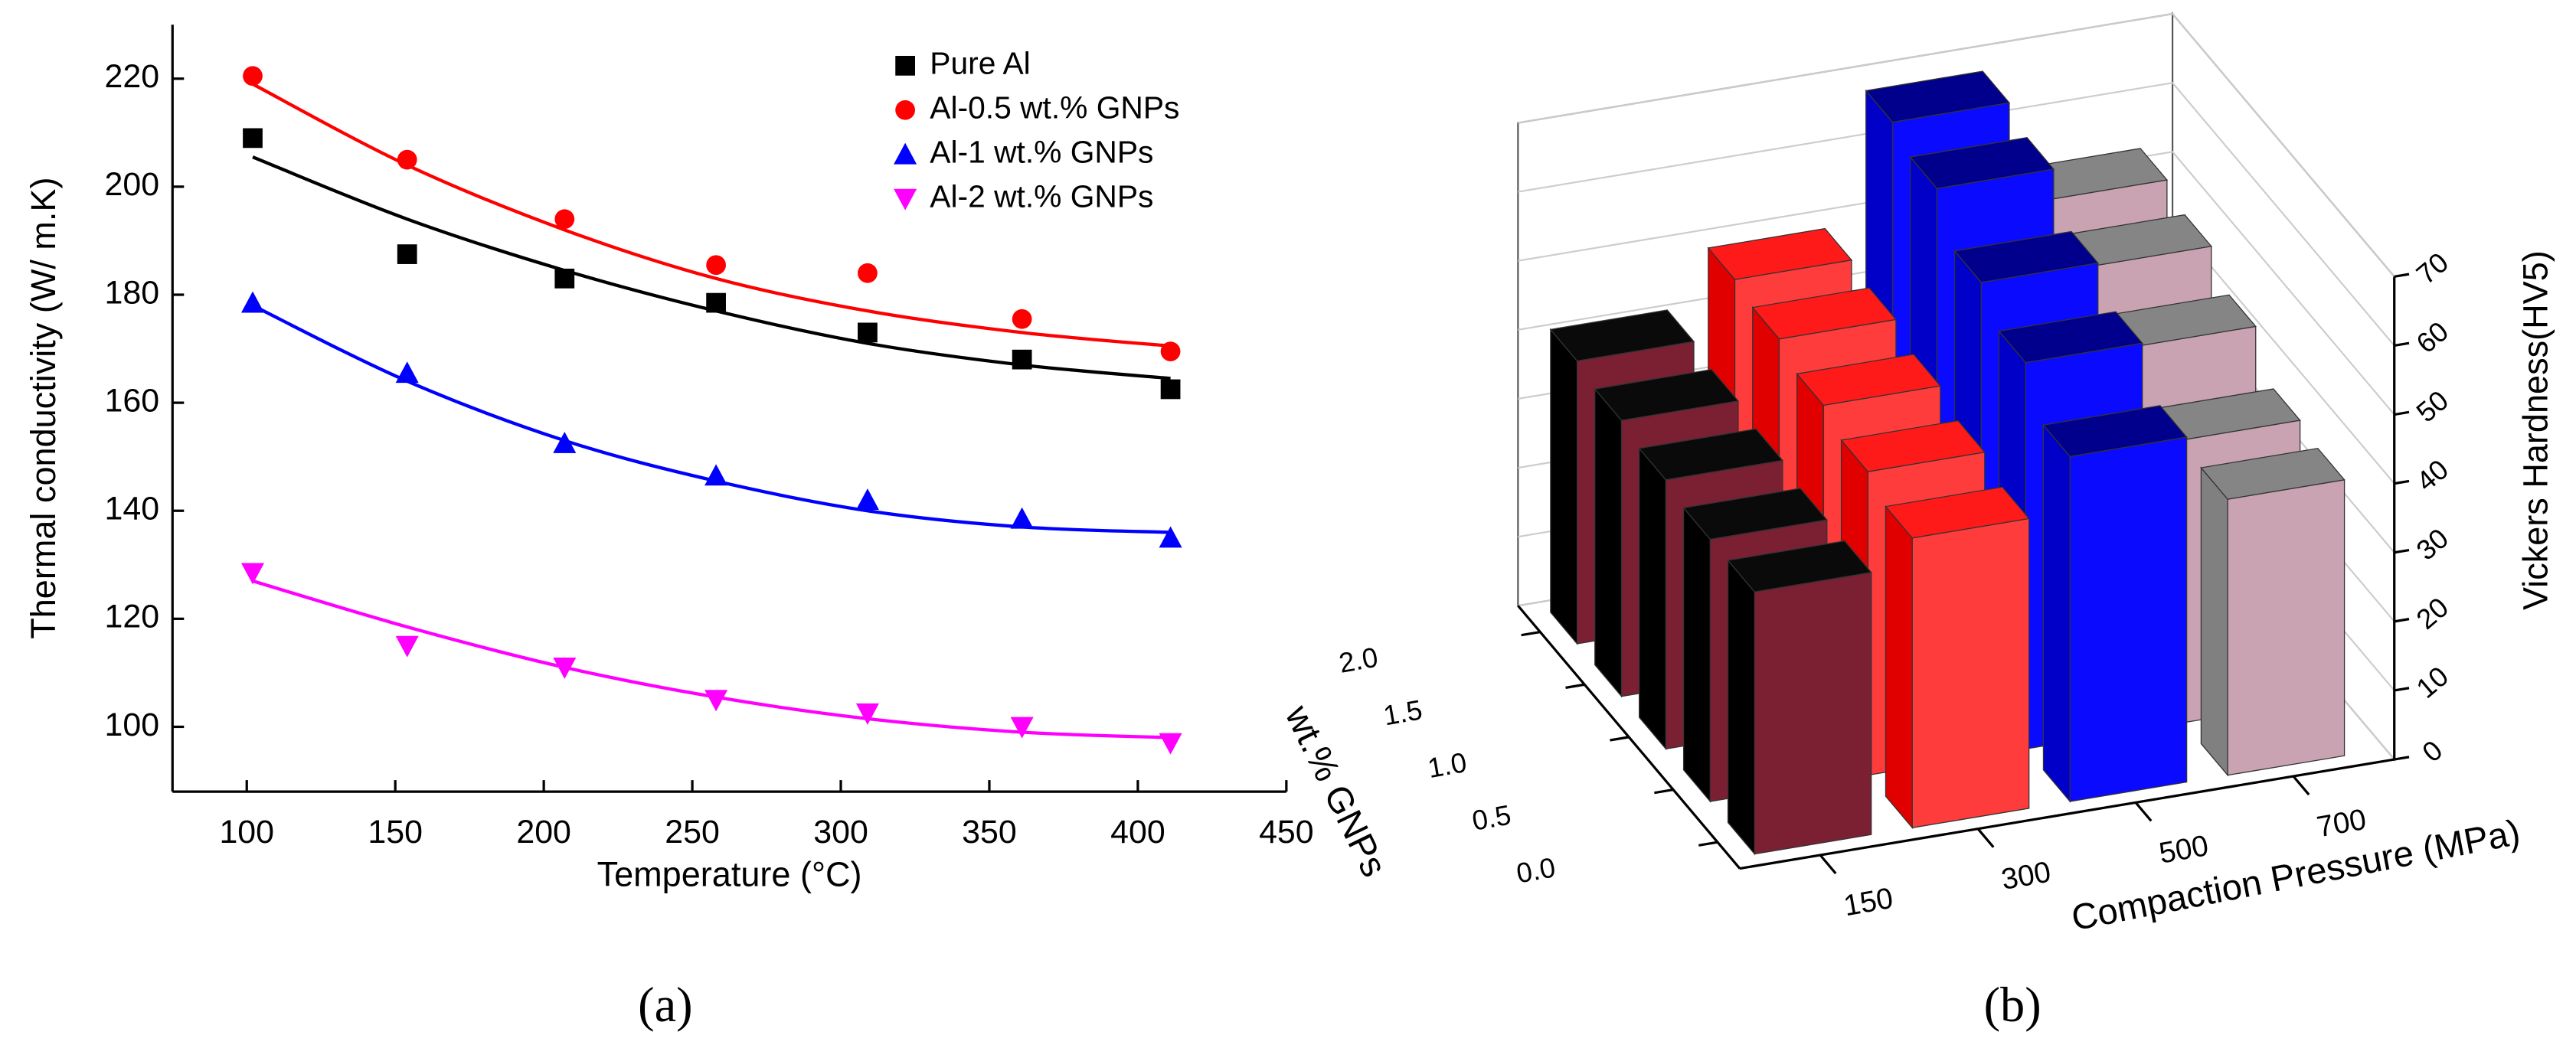 Image resolution: width=2576 pixels, height=1061 pixels. Describe the element at coordinates (2432, 406) in the screenshot. I see `z-tick-label: 50` at that location.